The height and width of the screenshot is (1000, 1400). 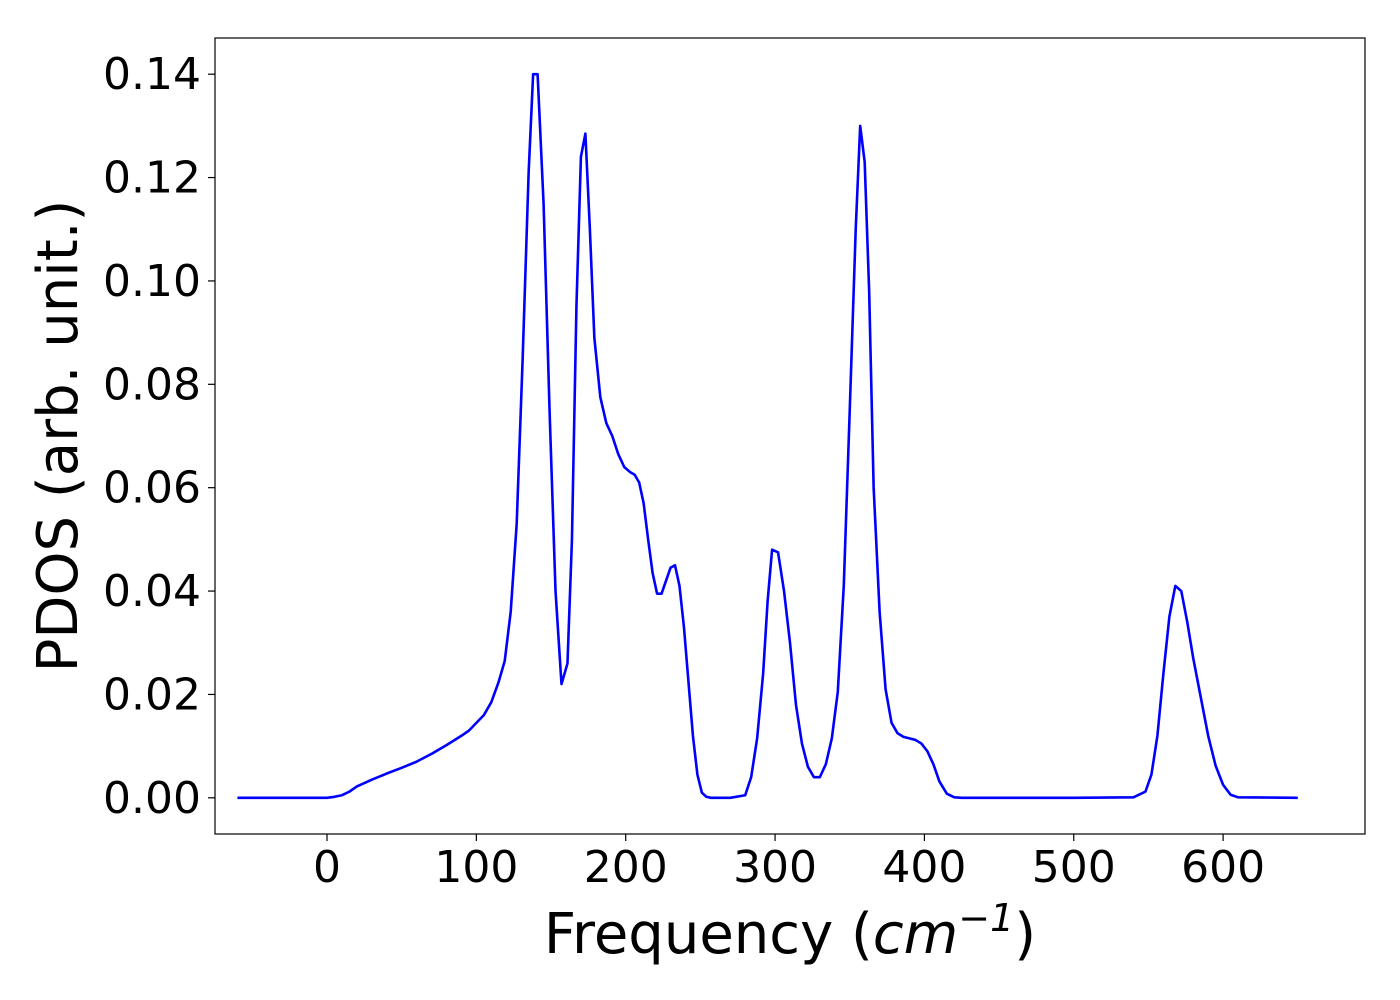 I want to click on x-tick-label: 100, so click(x=476, y=867).